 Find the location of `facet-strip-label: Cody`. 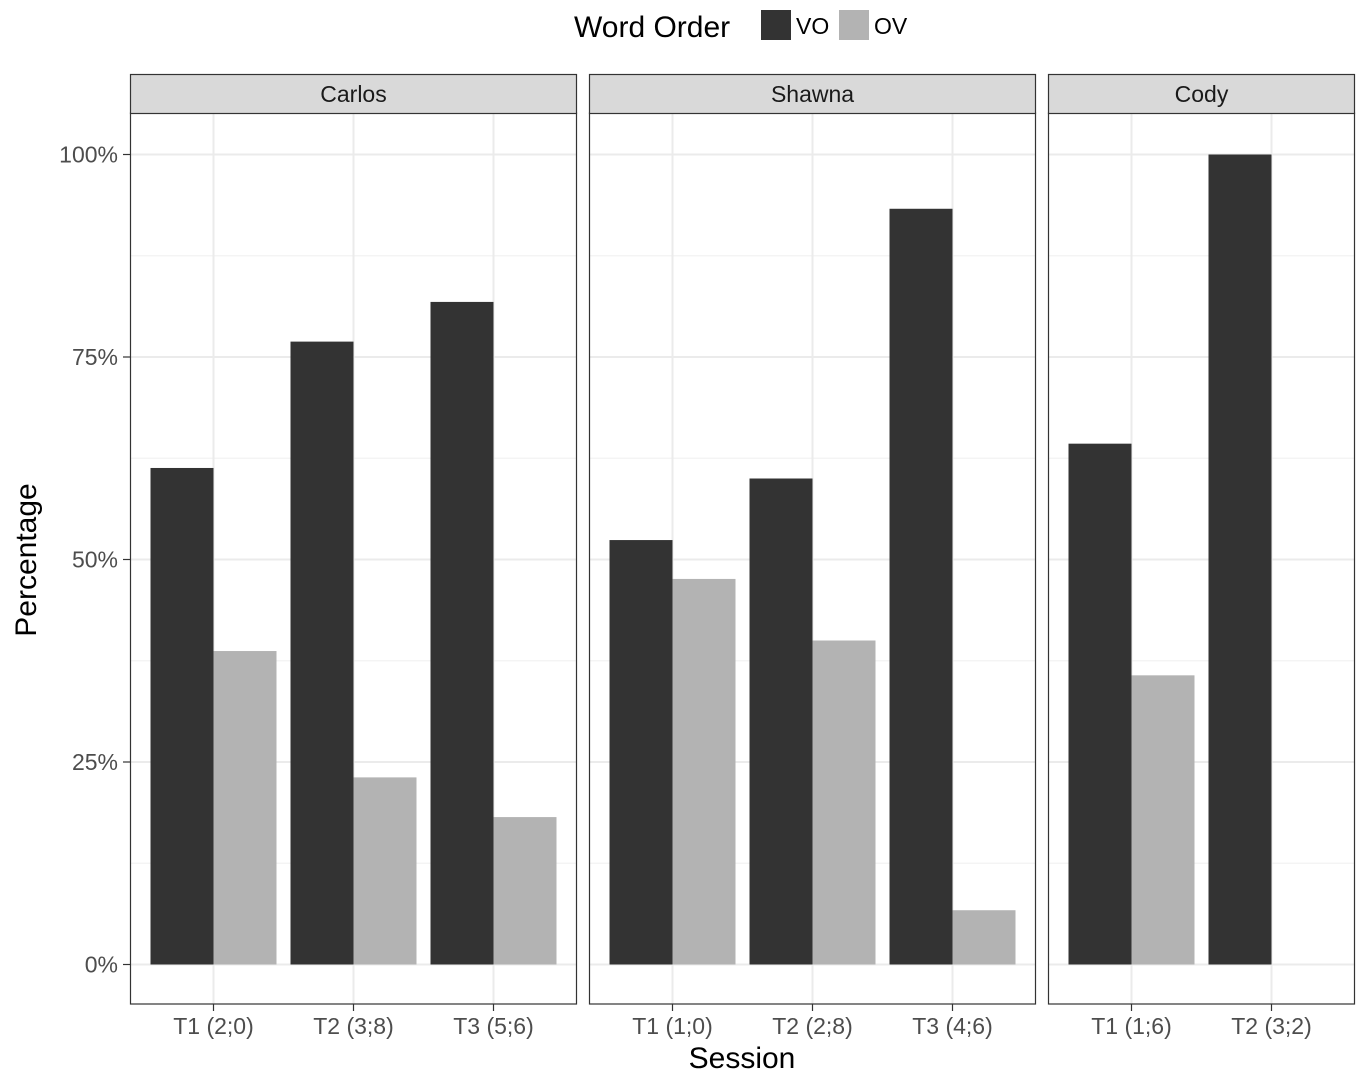

facet-strip-label: Cody is located at coordinates (1202, 94).